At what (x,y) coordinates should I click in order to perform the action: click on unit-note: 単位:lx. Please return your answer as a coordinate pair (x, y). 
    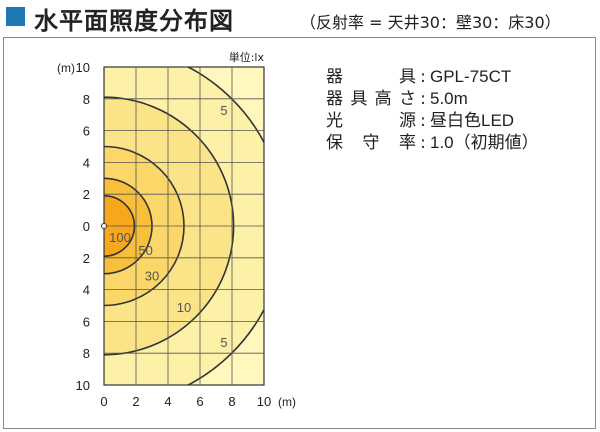
    Looking at the image, I should click on (247, 57).